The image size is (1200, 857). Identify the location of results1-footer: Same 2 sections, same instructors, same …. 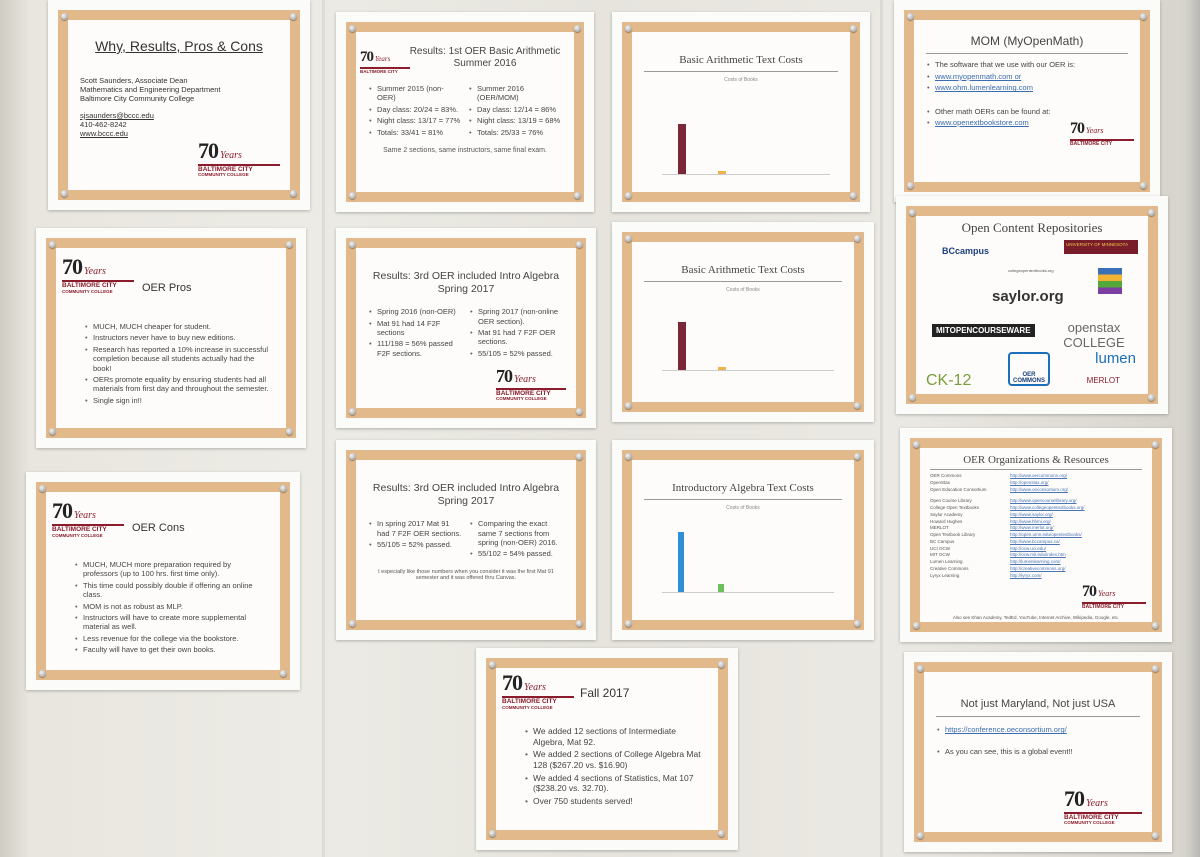
(465, 150).